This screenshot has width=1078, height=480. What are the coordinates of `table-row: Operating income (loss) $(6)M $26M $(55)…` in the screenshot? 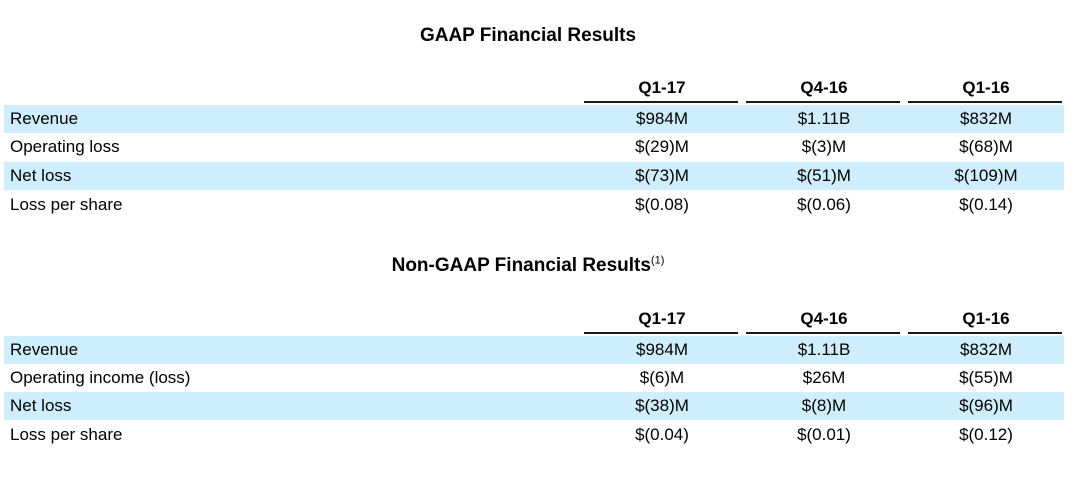 It's located at (534, 378).